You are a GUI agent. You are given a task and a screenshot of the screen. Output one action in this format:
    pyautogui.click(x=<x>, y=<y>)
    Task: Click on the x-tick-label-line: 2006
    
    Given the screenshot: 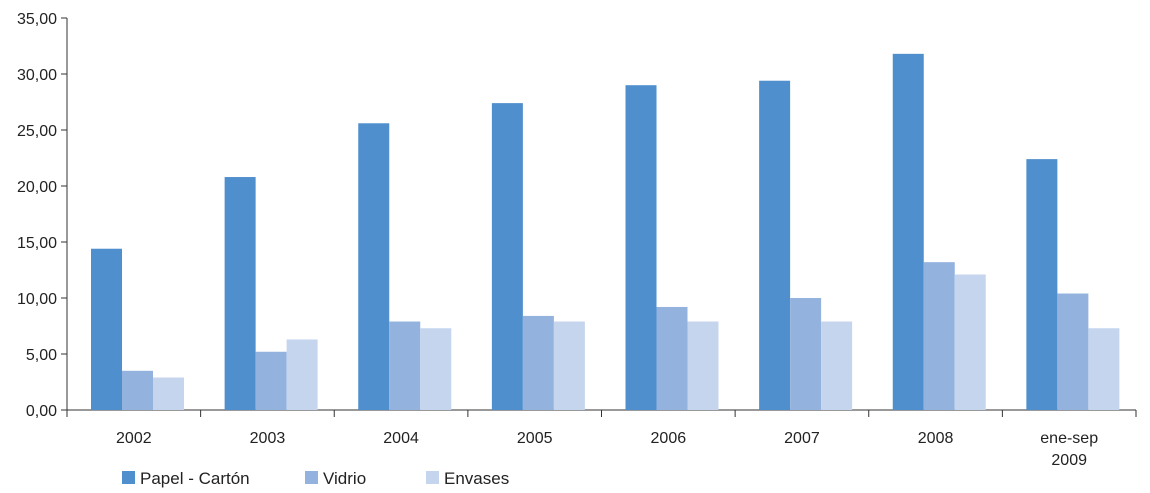 What is the action you would take?
    pyautogui.click(x=669, y=438)
    